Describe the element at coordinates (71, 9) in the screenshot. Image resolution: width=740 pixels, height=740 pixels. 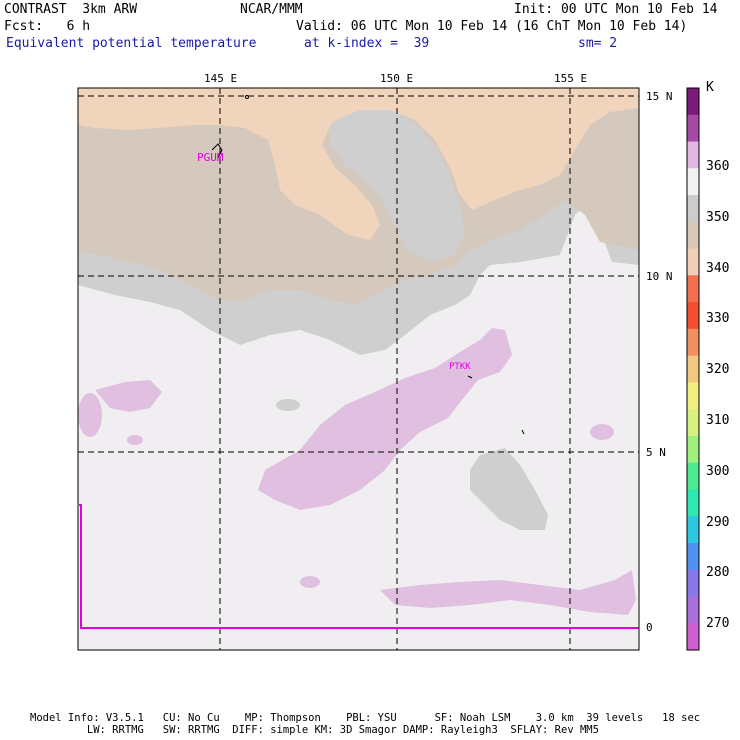
I see `model-title: CONTRAST 3km ARW` at that location.